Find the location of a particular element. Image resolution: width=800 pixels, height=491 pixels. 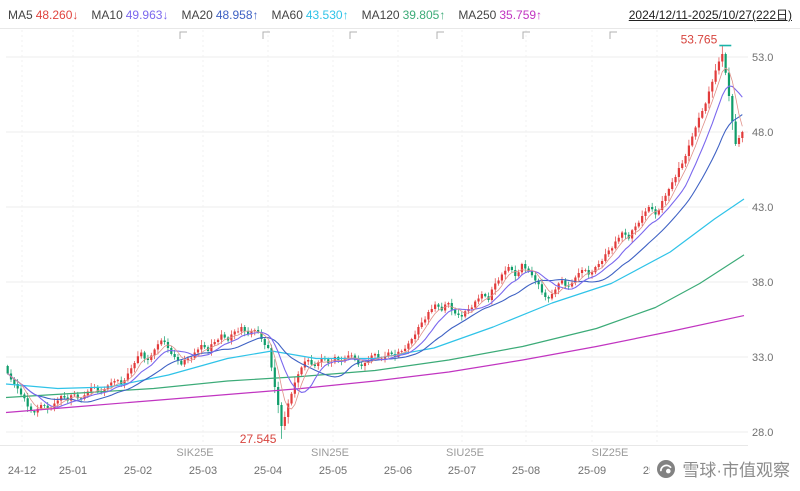

x-axis-label: 25-07 is located at coordinates (462, 471).